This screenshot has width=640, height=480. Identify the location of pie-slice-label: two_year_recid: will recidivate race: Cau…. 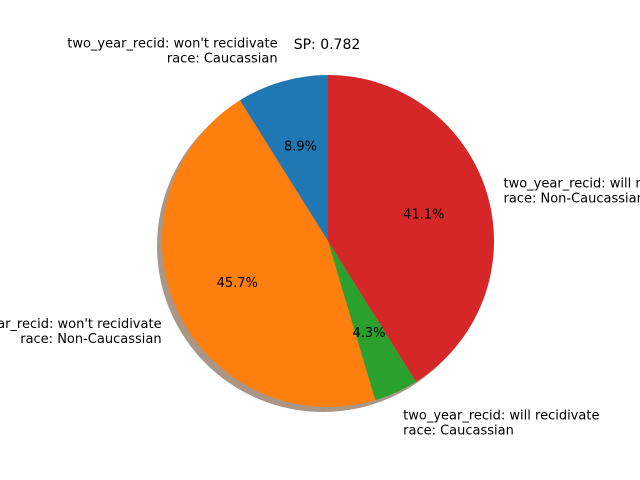
(501, 423).